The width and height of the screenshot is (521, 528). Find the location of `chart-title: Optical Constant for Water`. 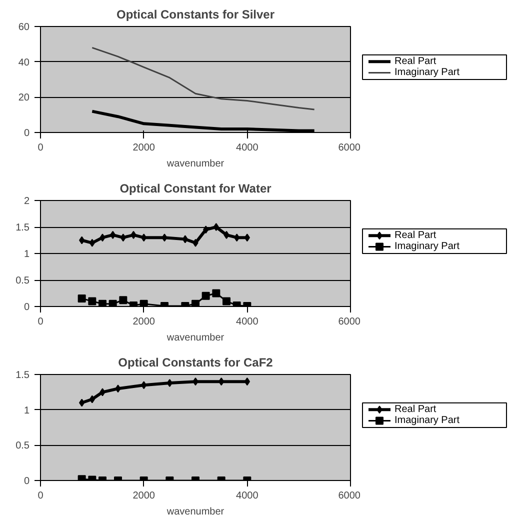

chart-title: Optical Constant for Water is located at coordinates (196, 189).